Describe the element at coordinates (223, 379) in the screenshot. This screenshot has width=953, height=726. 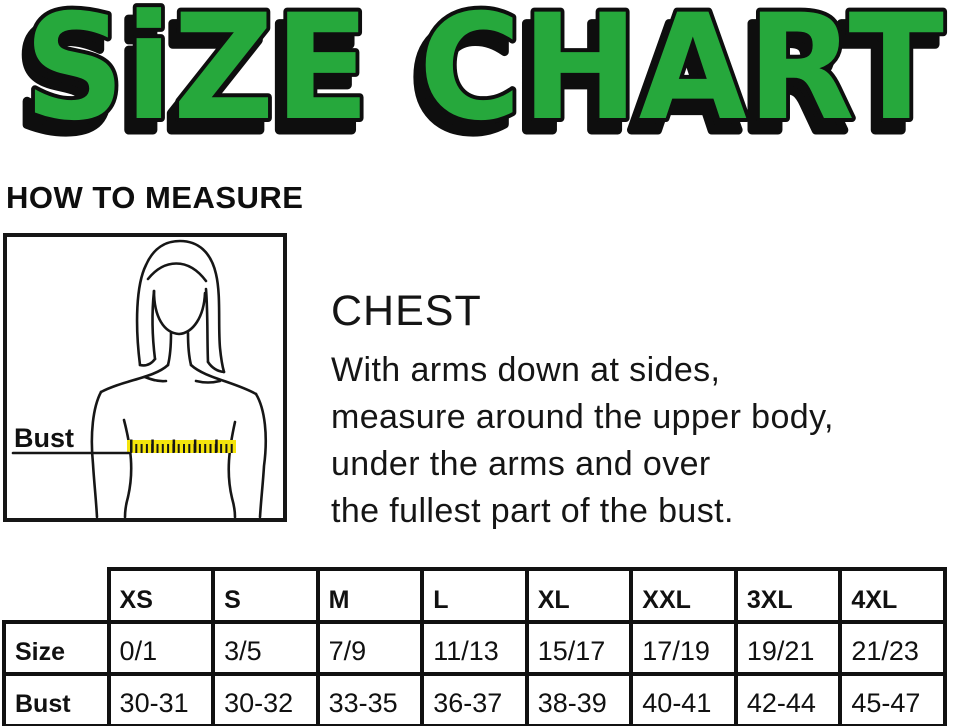
I see `shoulder-right` at that location.